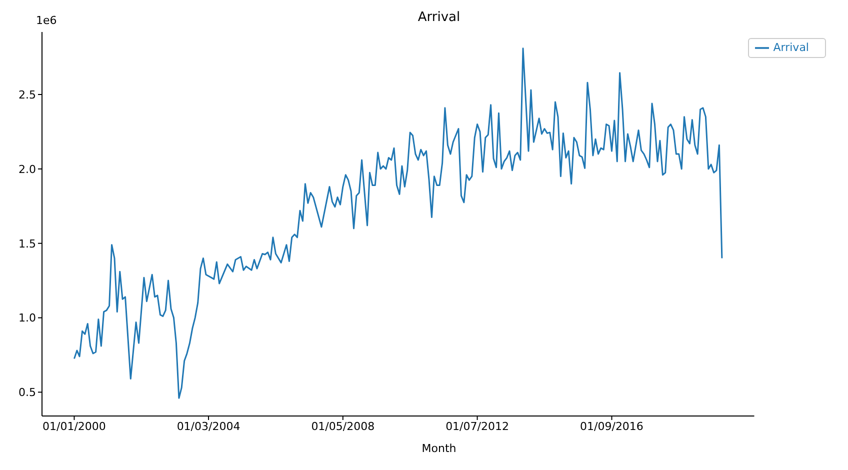  What do you see at coordinates (74, 426) in the screenshot?
I see `x-tick-label: 01/01/2000` at bounding box center [74, 426].